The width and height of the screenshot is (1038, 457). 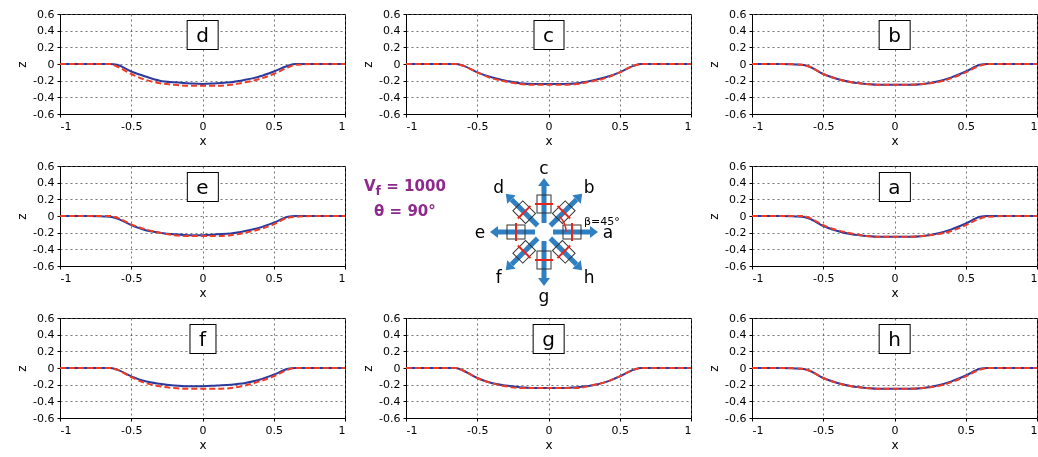 I want to click on annotation: g, so click(x=548, y=339).